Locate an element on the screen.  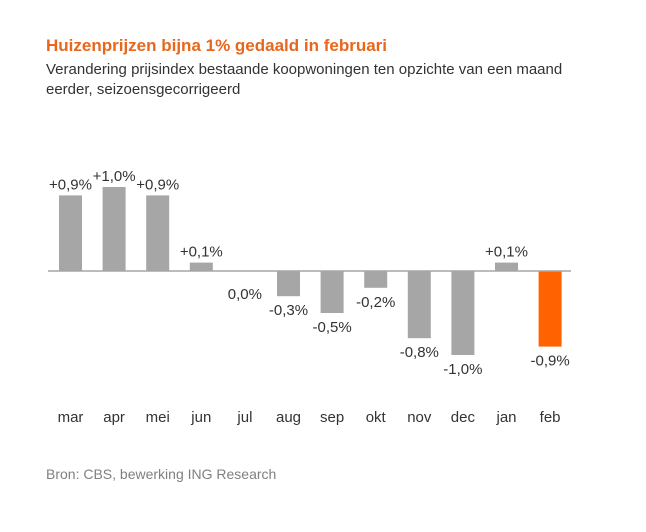
bar-dec is located at coordinates (463, 313).